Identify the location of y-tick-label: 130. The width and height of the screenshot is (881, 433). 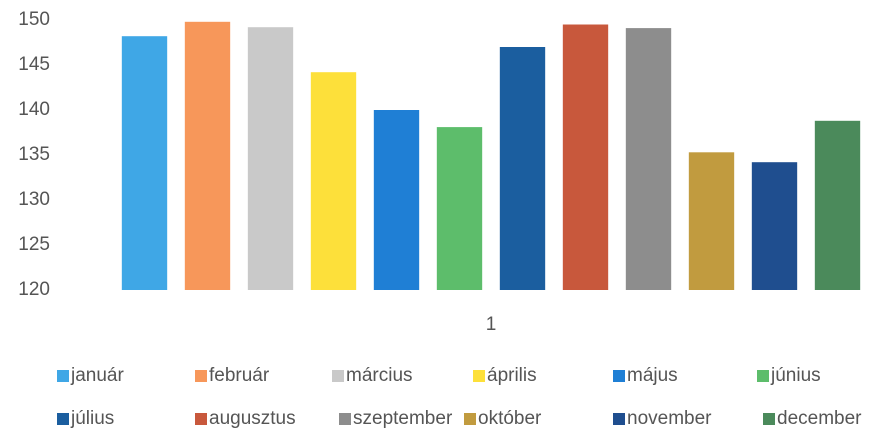
(34, 199).